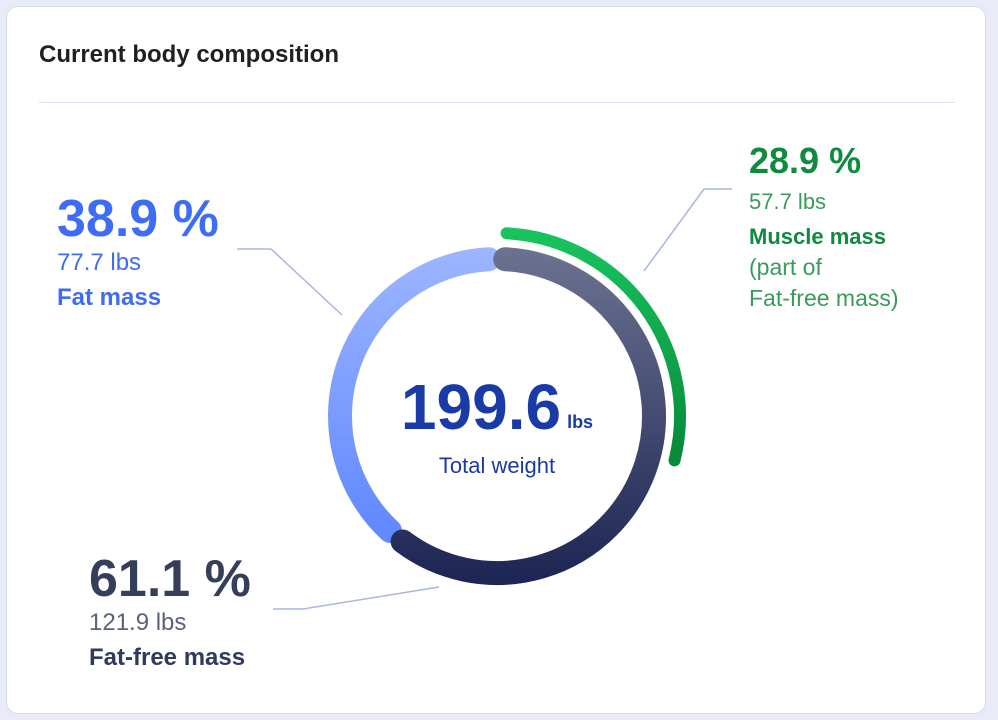 The width and height of the screenshot is (998, 720). What do you see at coordinates (99, 262) in the screenshot?
I see `fat-mass-weight: 77.7 lbs` at bounding box center [99, 262].